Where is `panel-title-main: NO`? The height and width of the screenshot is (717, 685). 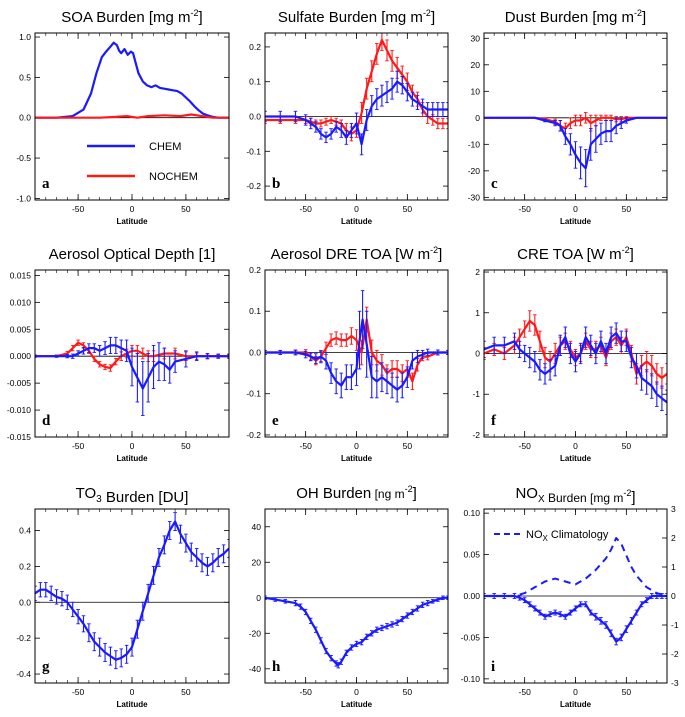 panel-title-main: NO is located at coordinates (526, 493).